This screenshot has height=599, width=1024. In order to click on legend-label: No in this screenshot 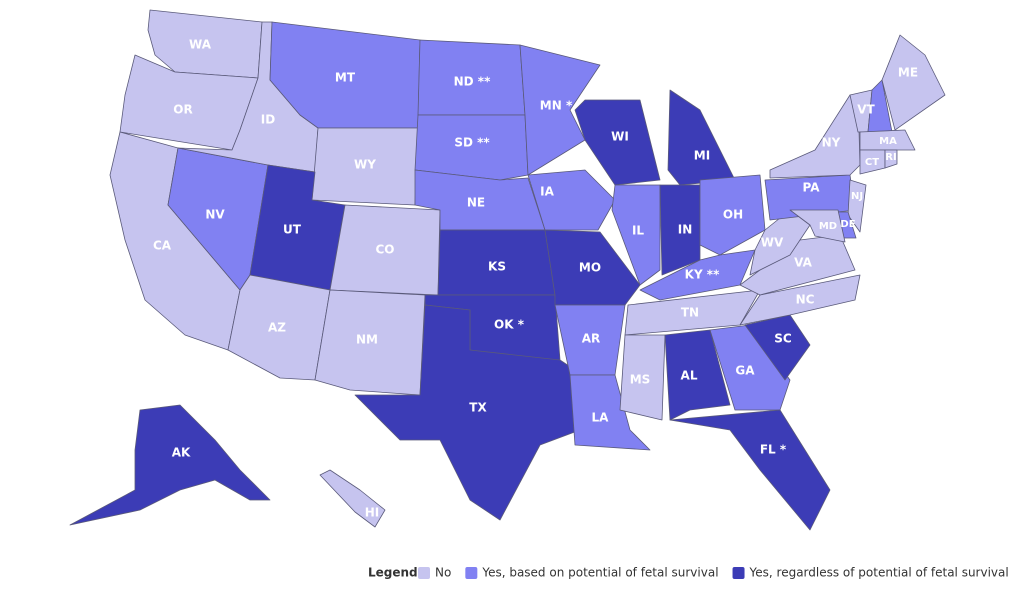, I will do `click(443, 573)`.